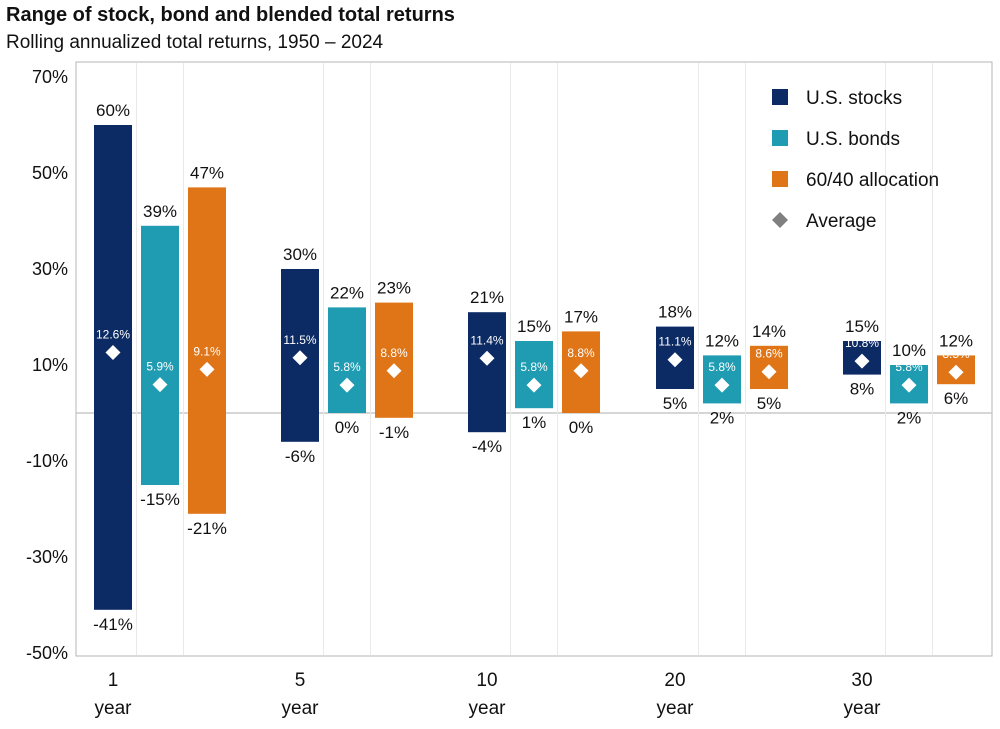 This screenshot has height=729, width=1000. I want to click on average-data-label: 8.5%, so click(956, 354).